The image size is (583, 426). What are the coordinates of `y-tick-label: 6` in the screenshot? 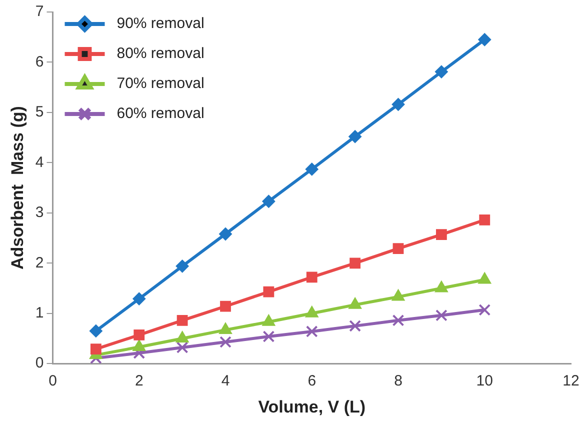 It's located at (39, 61).